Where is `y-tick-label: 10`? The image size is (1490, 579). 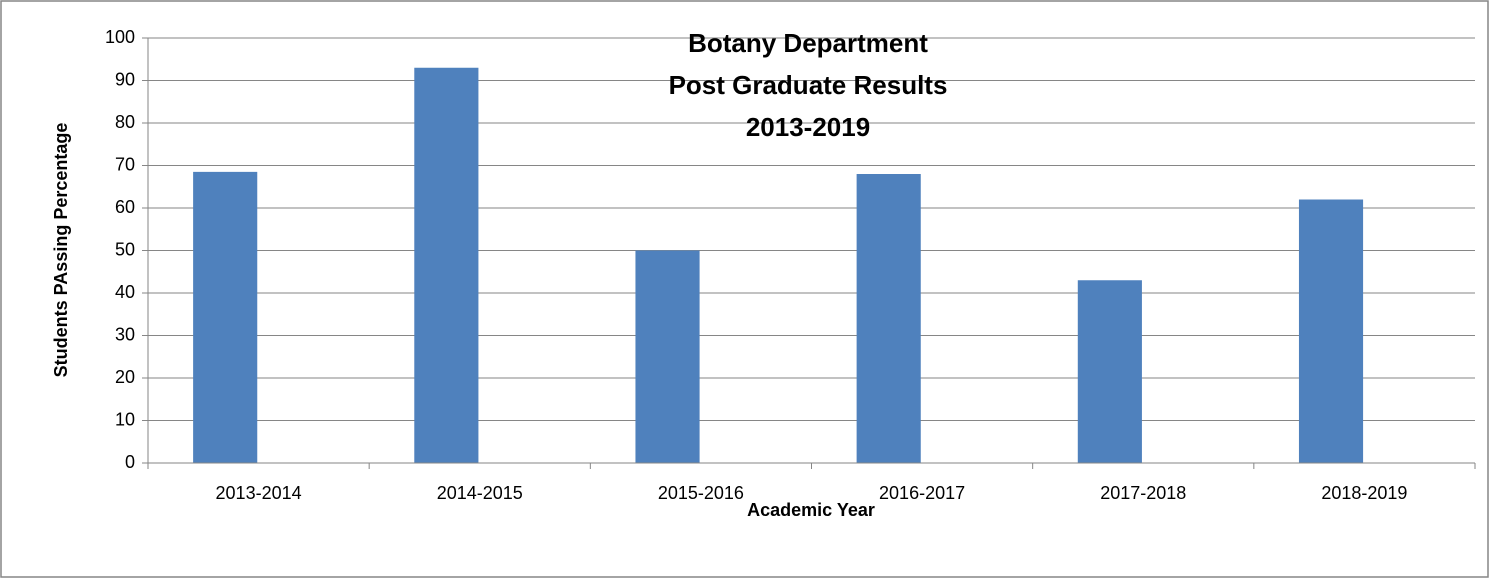
y-tick-label: 10 is located at coordinates (125, 419).